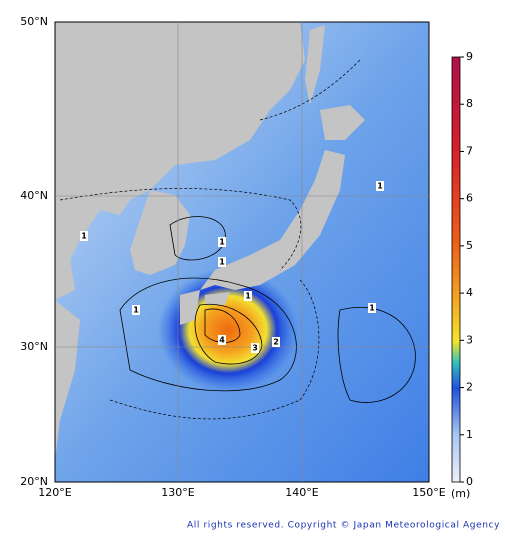 This screenshot has height=537, width=505. Describe the element at coordinates (469, 103) in the screenshot. I see `colorbar-tick-label: 8` at that location.